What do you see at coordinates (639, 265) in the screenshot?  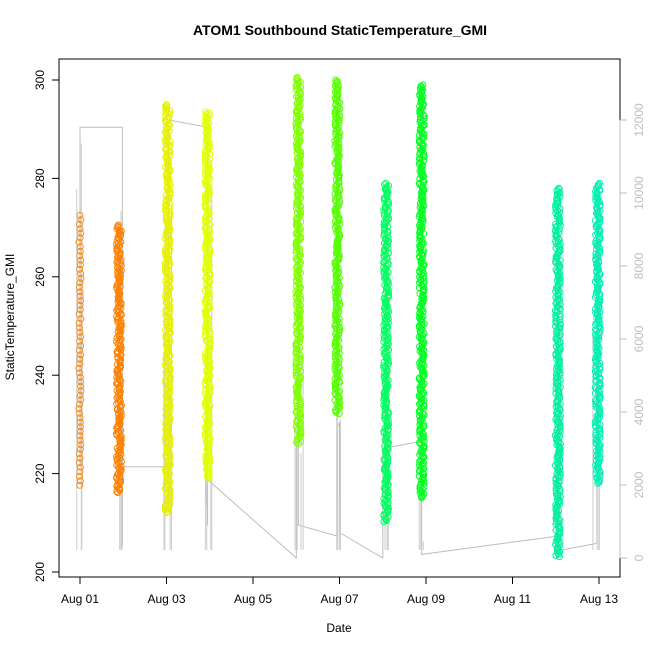 I see `y2-tick-label: 8000` at bounding box center [639, 265].